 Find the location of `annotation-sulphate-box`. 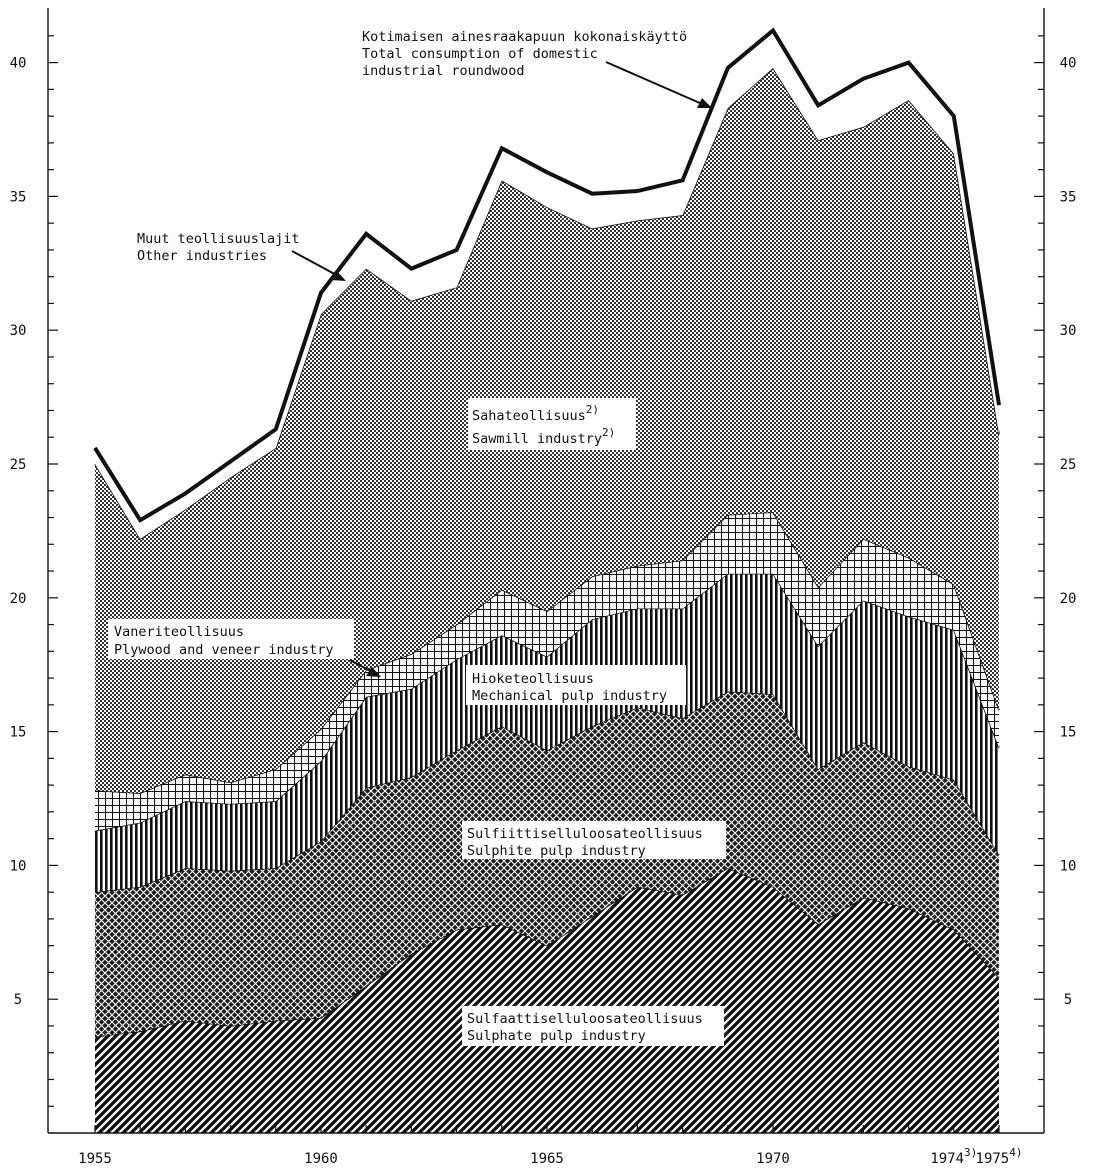

annotation-sulphate-box is located at coordinates (593, 1026).